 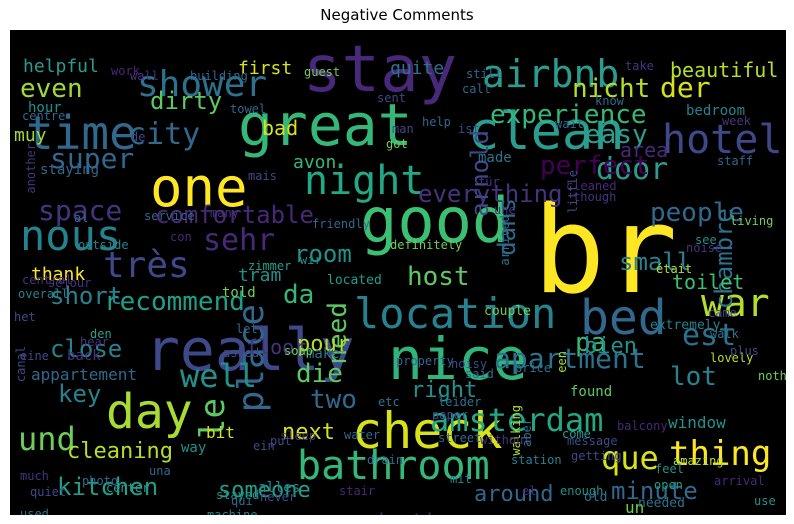 I want to click on word-37: der, so click(x=685, y=87).